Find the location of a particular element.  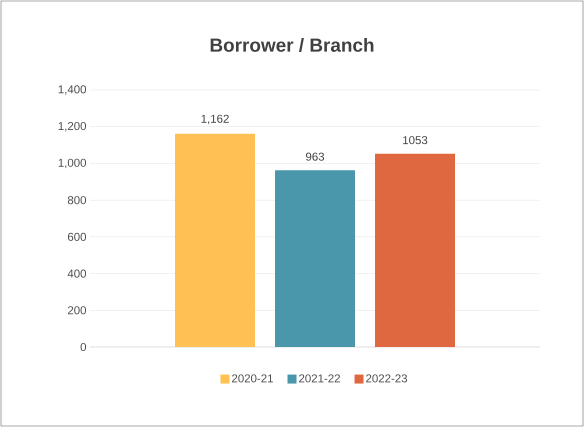

y-tick-label: 1,000 is located at coordinates (72, 163).